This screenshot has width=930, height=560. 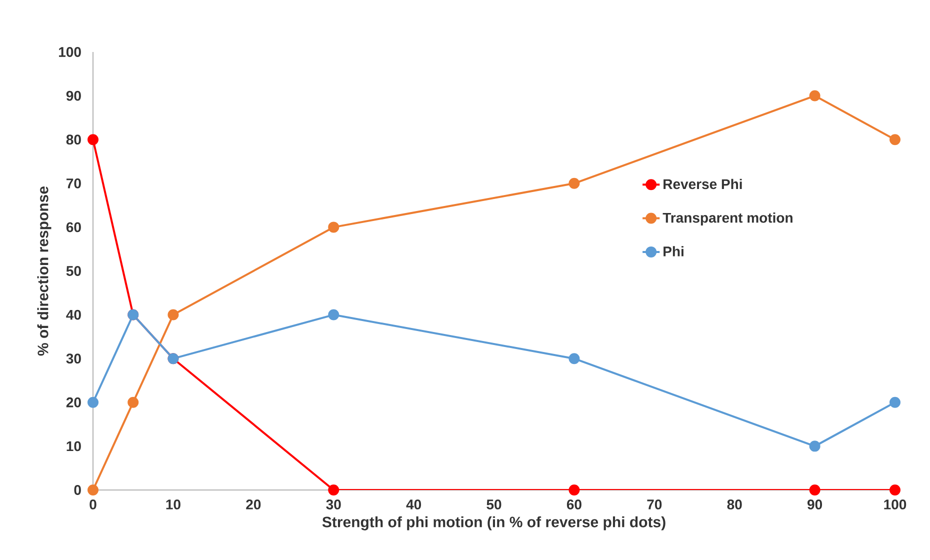 I want to click on x-tick-label: 40, so click(x=414, y=505).